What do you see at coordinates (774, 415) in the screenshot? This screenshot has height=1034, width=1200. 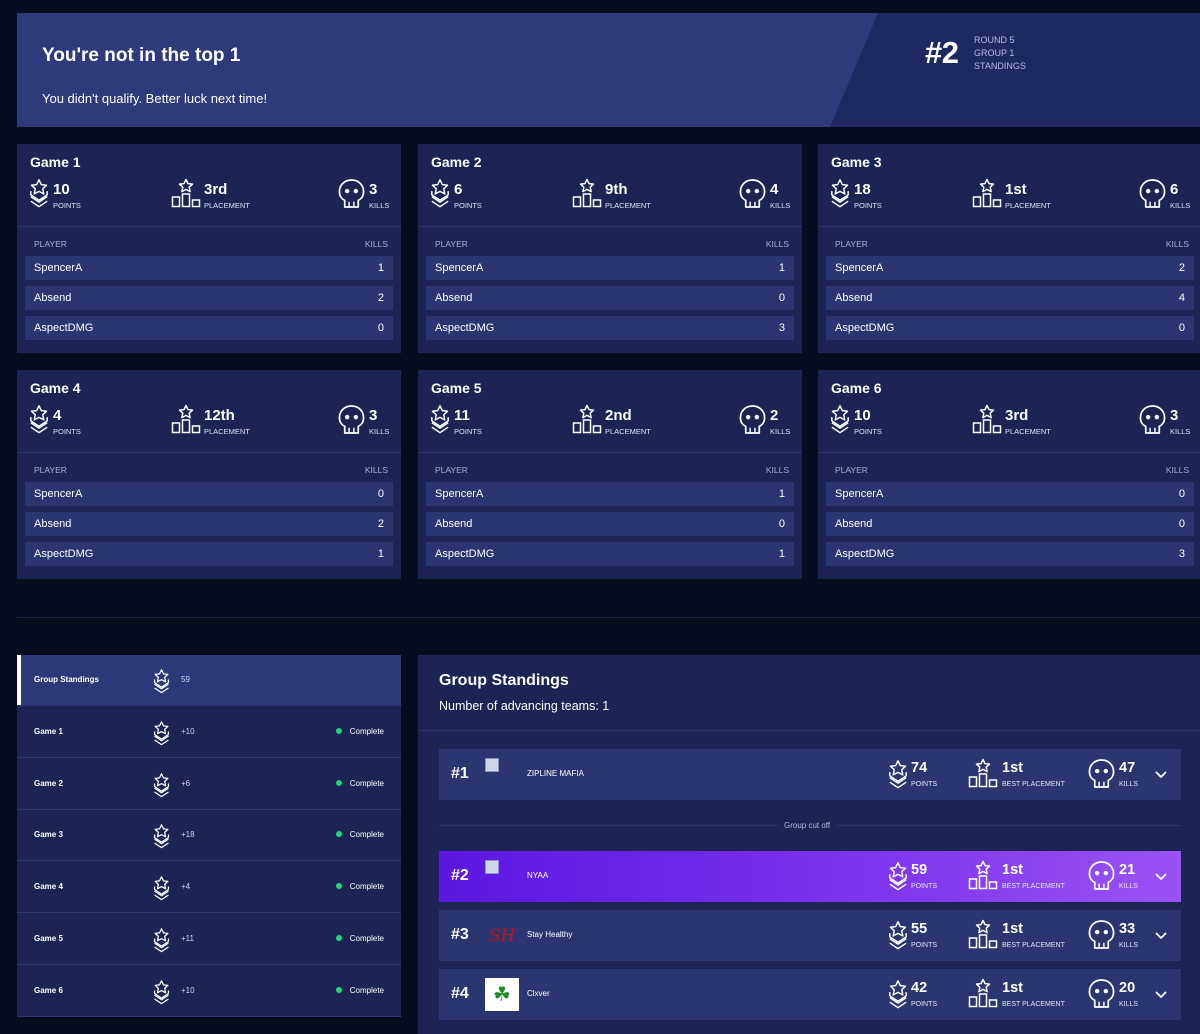 I see `kills-value: 2` at bounding box center [774, 415].